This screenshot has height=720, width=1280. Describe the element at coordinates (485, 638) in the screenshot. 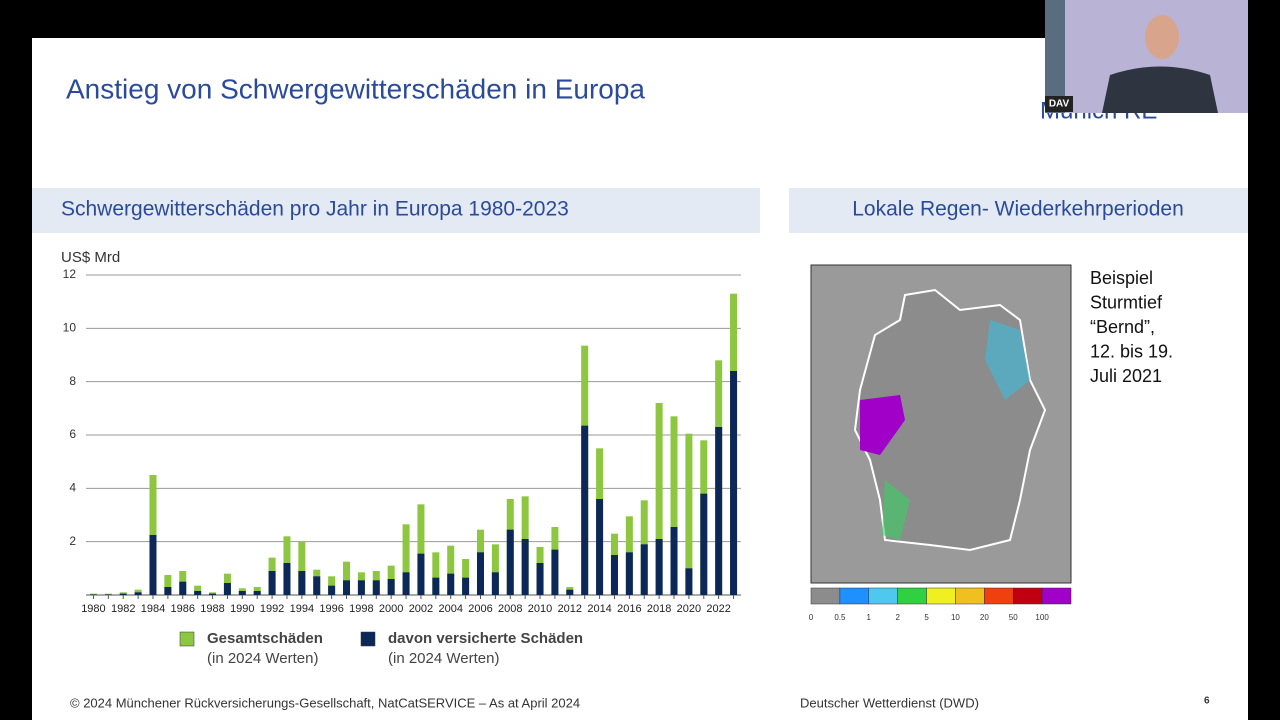

I see `legend-label: davon versicherte Schäden` at that location.